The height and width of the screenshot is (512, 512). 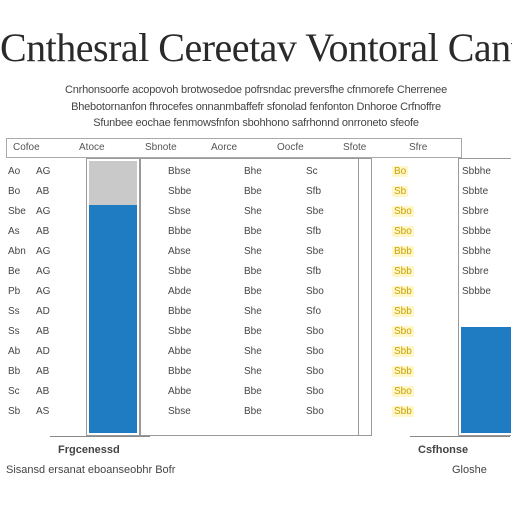 What do you see at coordinates (17, 251) in the screenshot?
I see `row-label: Abn` at bounding box center [17, 251].